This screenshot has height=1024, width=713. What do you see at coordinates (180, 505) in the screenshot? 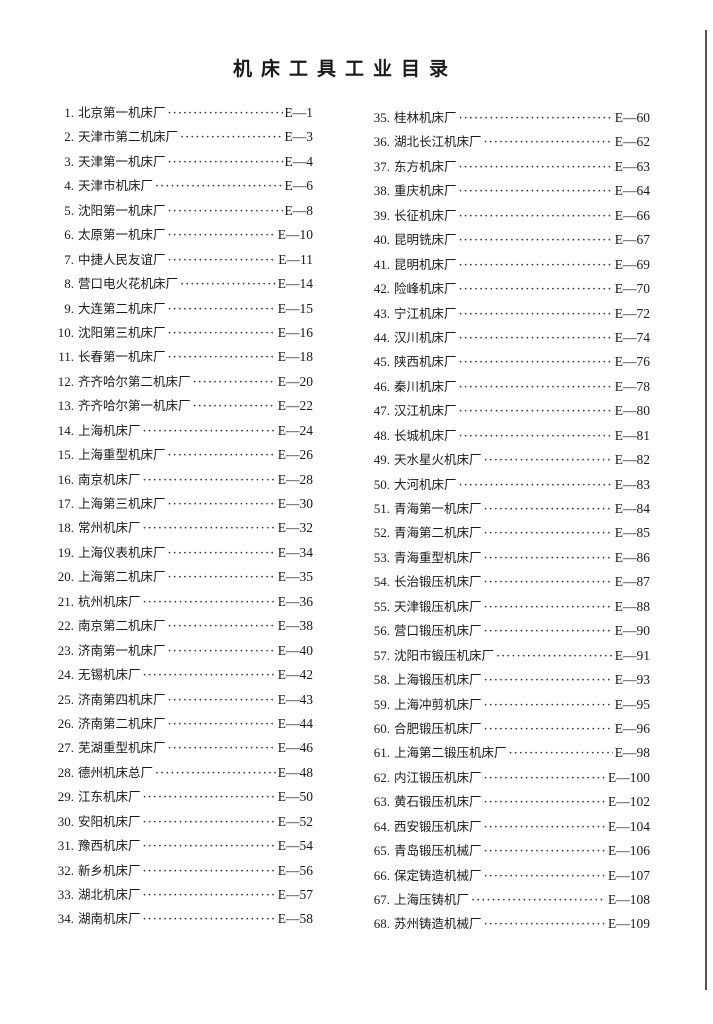
I see `toc-entry: 17. 上海第三机床厂 E—30` at bounding box center [180, 505].